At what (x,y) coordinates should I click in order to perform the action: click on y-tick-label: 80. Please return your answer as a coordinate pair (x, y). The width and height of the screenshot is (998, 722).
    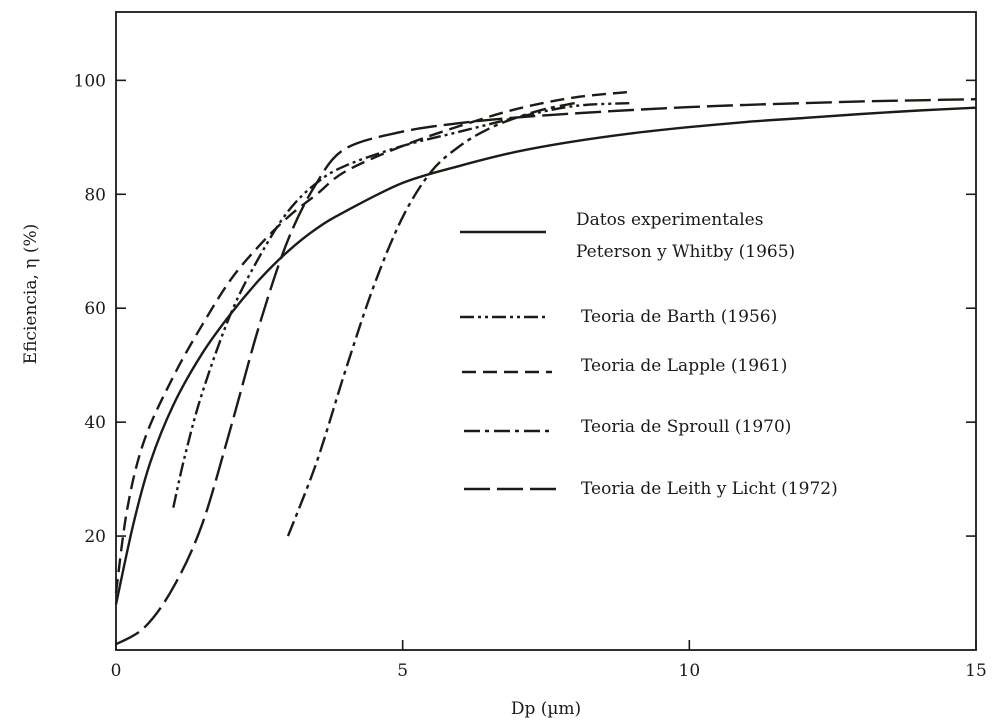
    Looking at the image, I should click on (95, 195).